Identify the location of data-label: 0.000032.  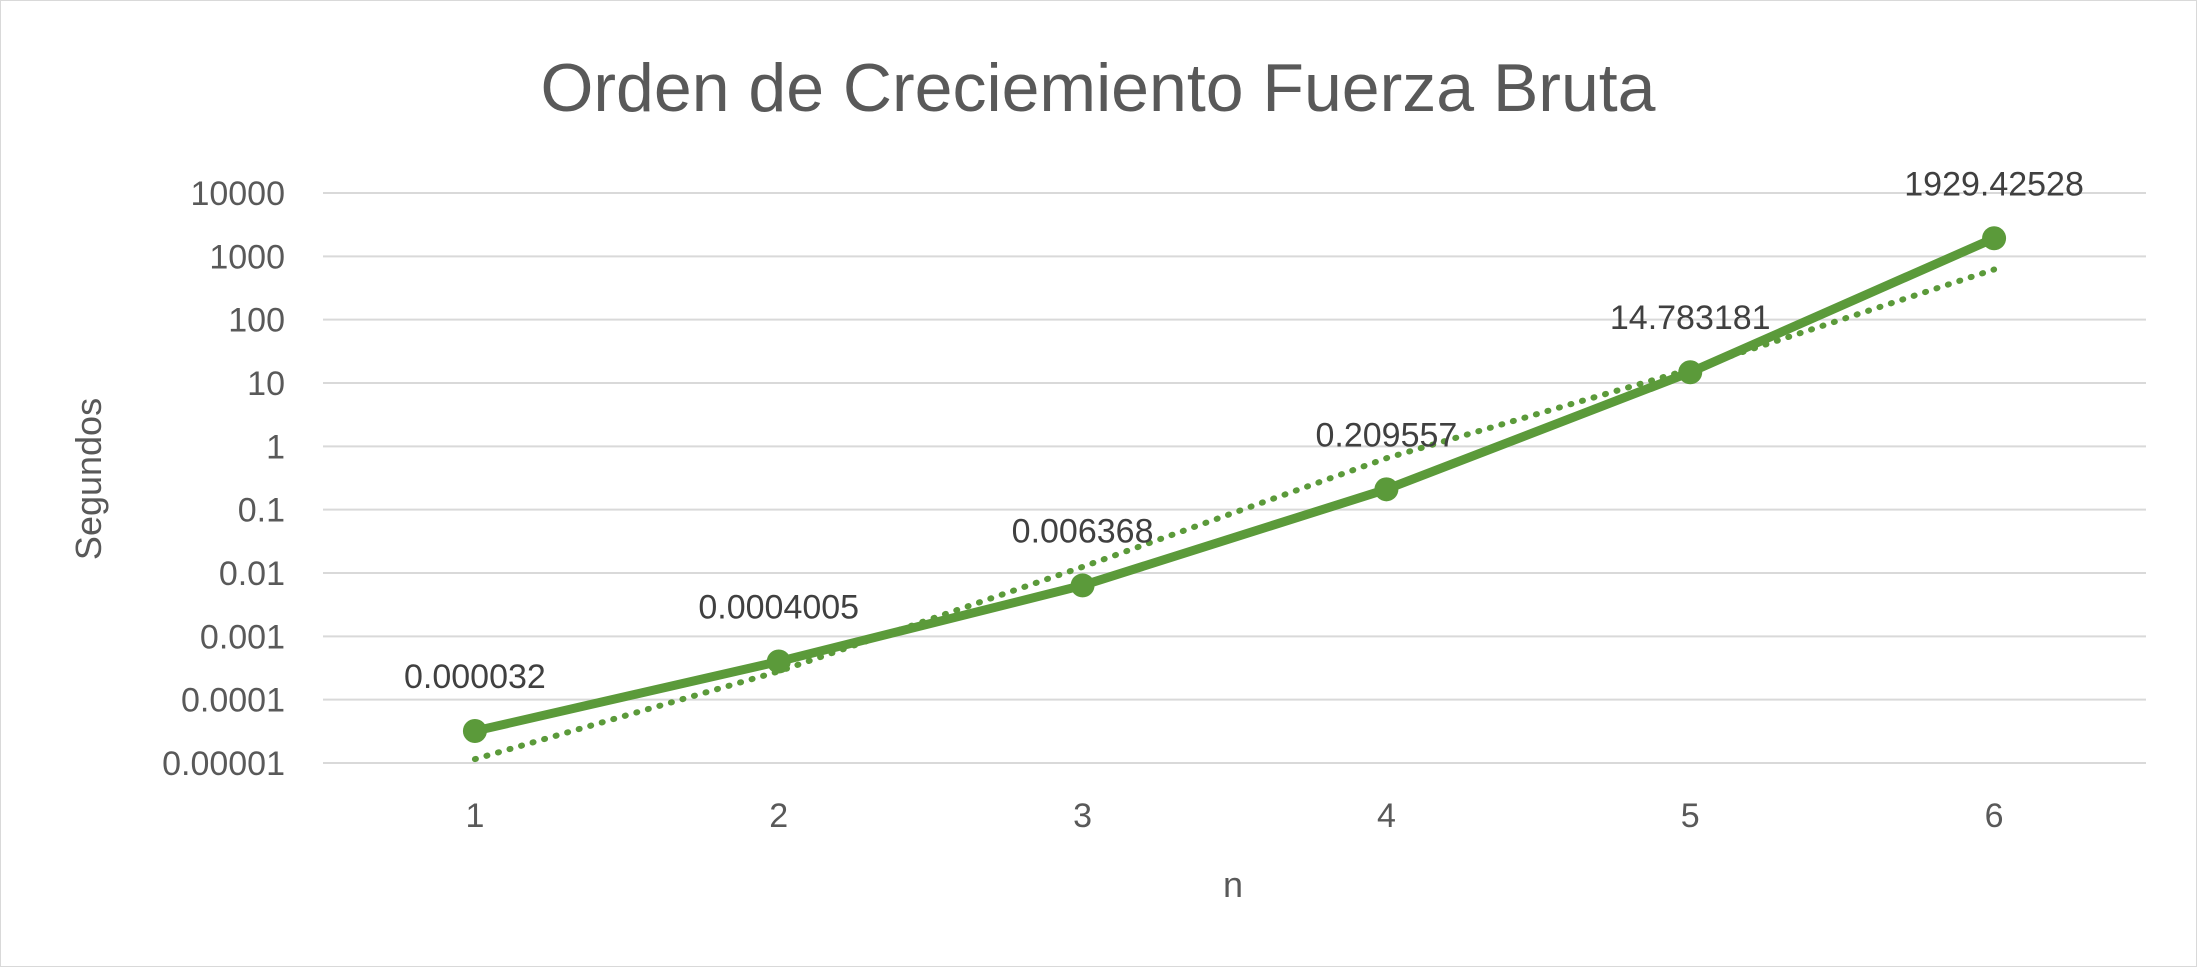
(475, 677).